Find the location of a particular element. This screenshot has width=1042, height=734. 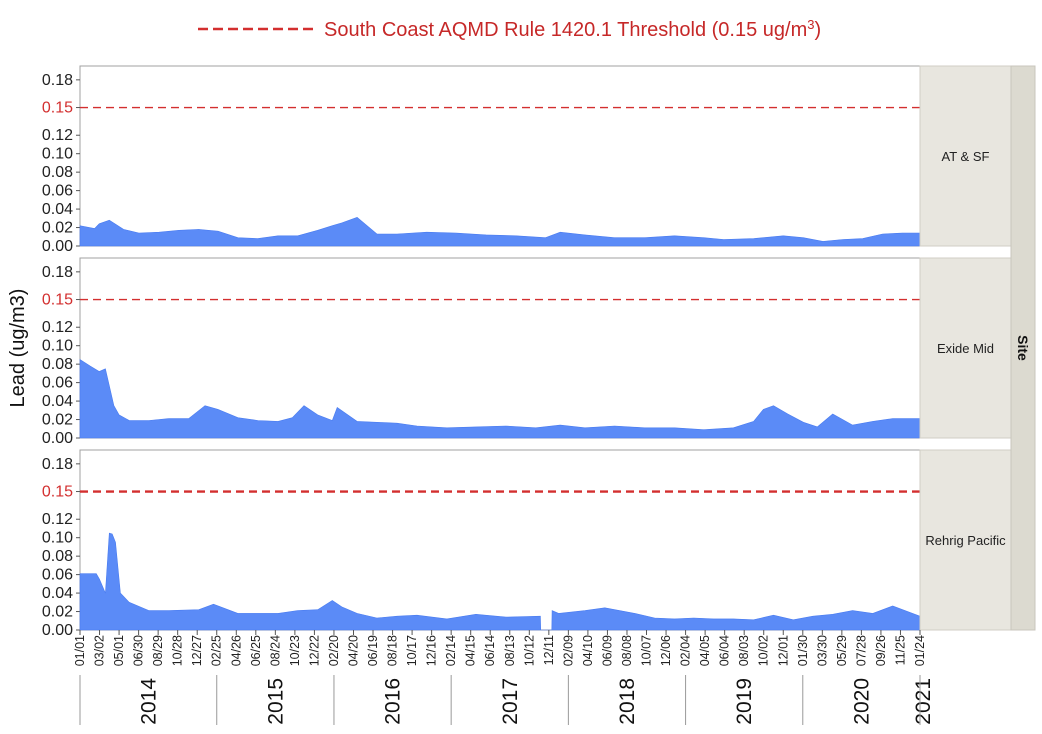

facet-strip-title: Site is located at coordinates (1023, 348).